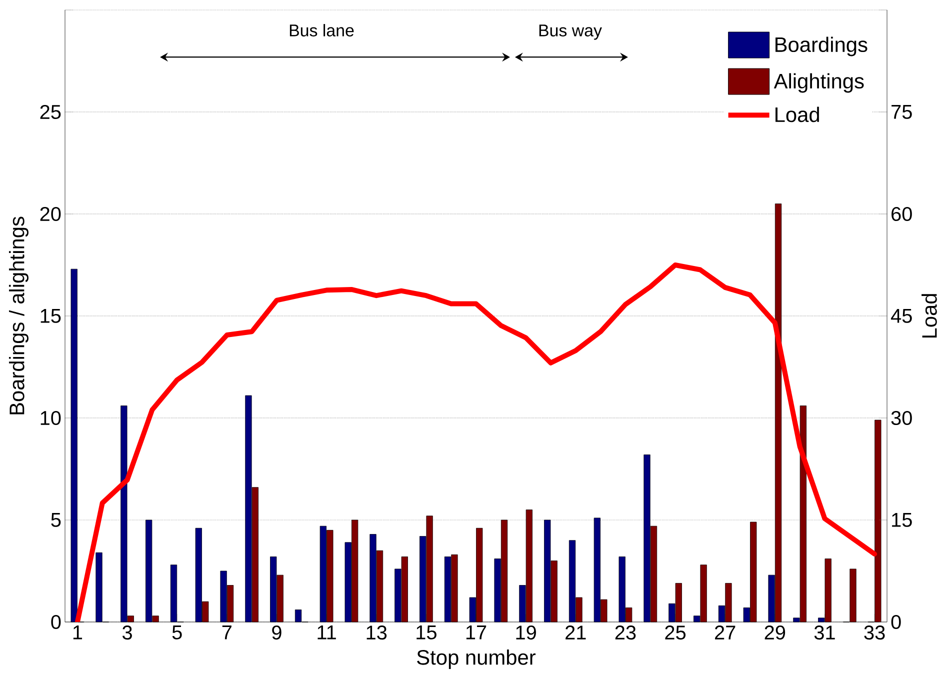  What do you see at coordinates (819, 83) in the screenshot?
I see `legend-label: Alightings` at bounding box center [819, 83].